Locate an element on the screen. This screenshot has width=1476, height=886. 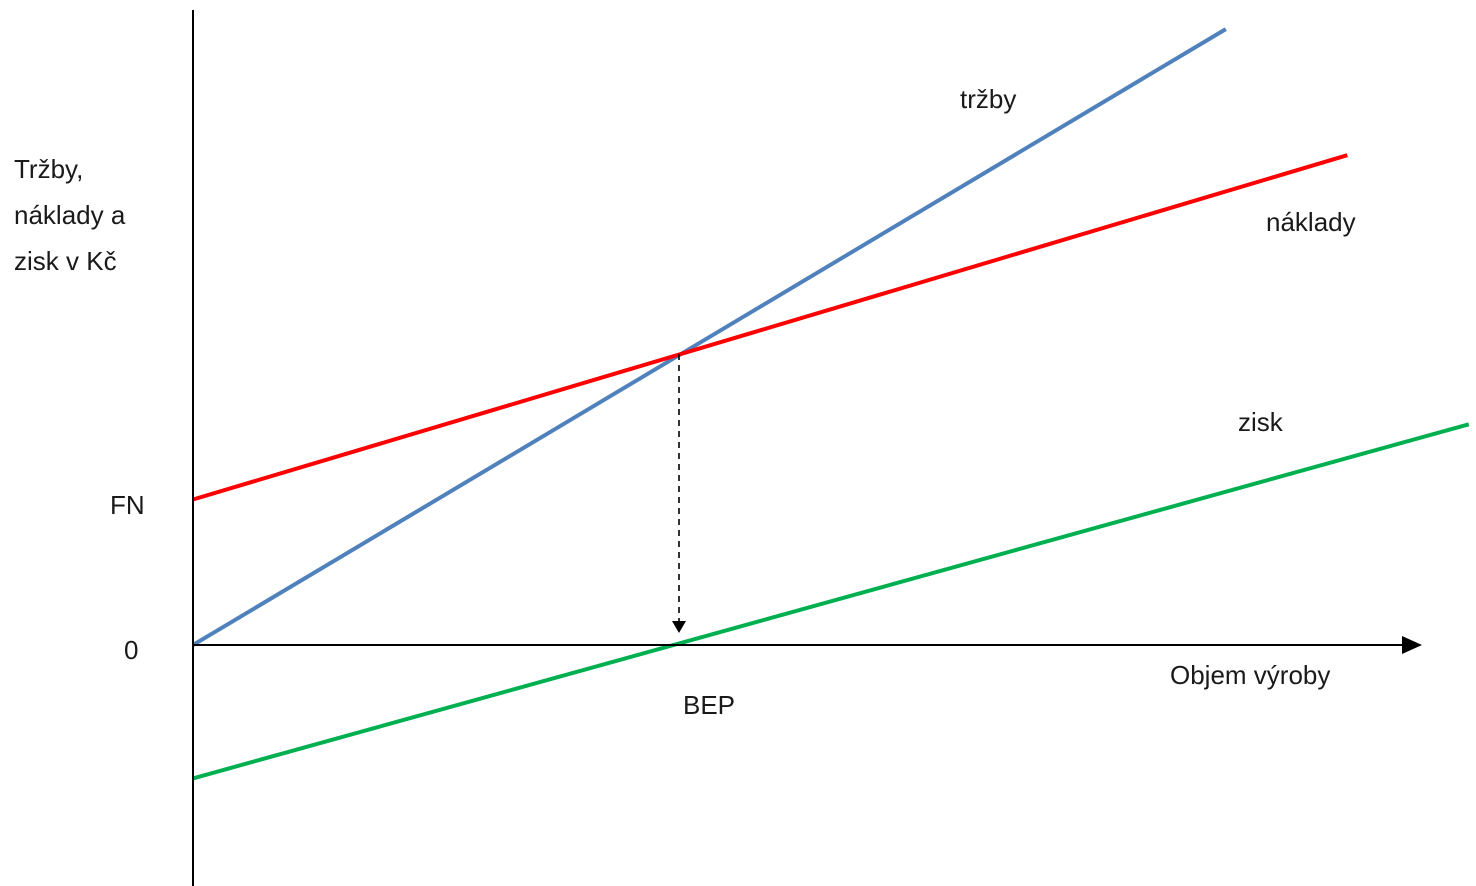
y-axis-label-line: Tržby, is located at coordinates (49, 169).